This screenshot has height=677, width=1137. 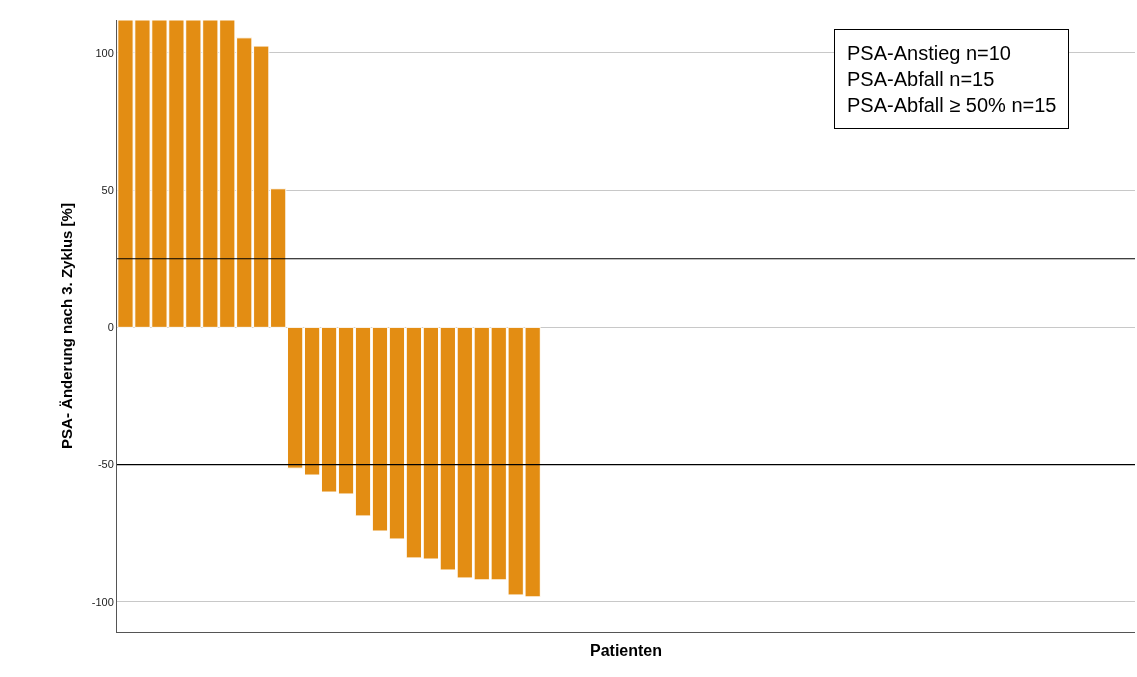 What do you see at coordinates (921, 79) in the screenshot?
I see `annotation: PSA-Abfall n=15` at bounding box center [921, 79].